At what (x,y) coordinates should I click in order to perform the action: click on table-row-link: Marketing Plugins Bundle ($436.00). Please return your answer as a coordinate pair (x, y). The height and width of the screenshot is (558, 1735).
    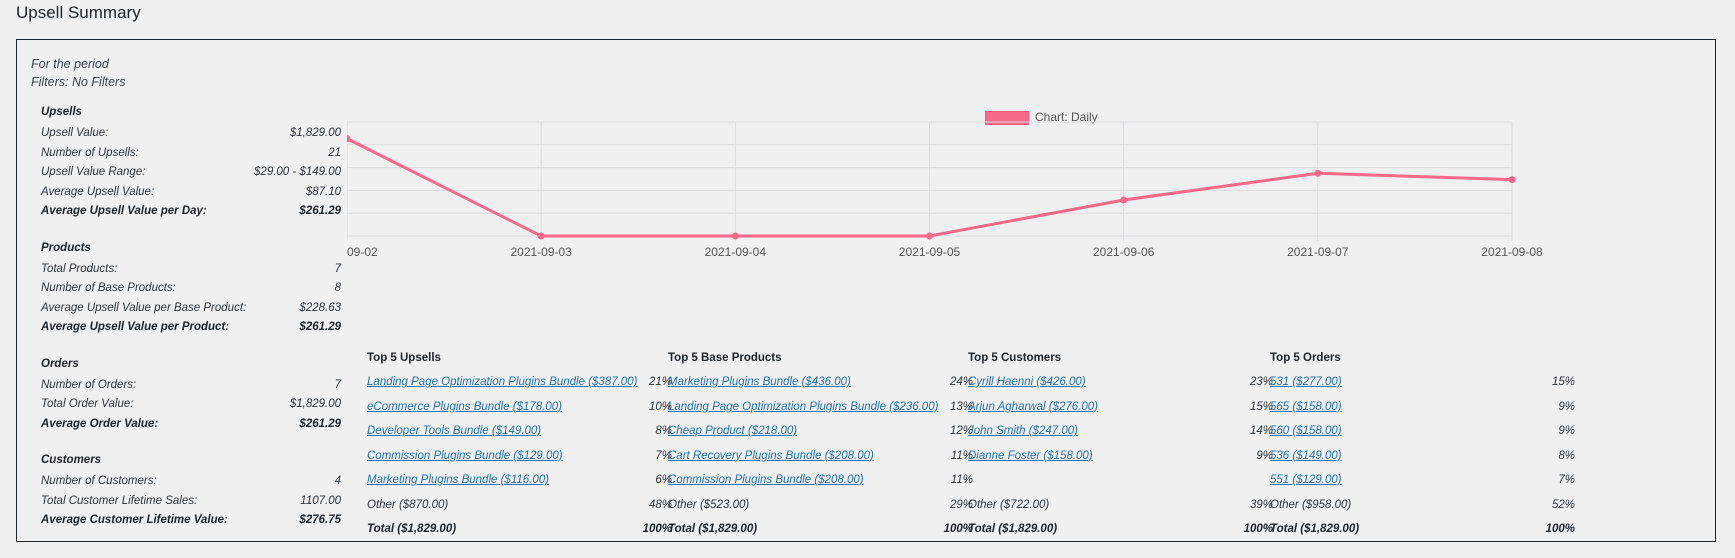
    Looking at the image, I should click on (759, 382).